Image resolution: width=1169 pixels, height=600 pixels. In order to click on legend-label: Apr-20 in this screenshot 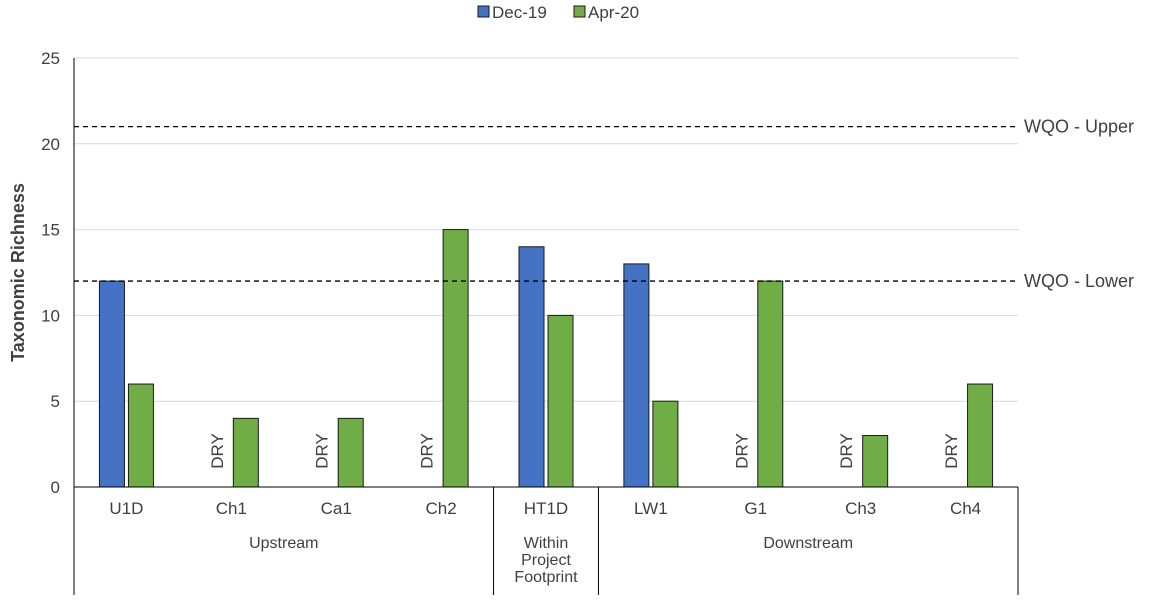, I will do `click(613, 12)`.